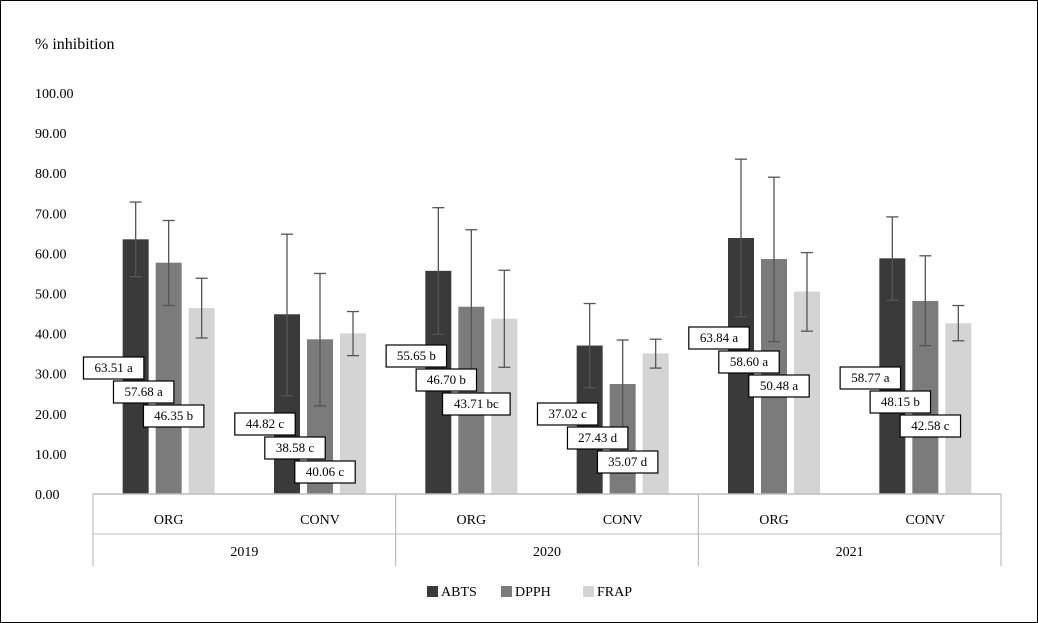 Image resolution: width=1038 pixels, height=623 pixels. I want to click on svg-text: 44.82 c, so click(265, 423).